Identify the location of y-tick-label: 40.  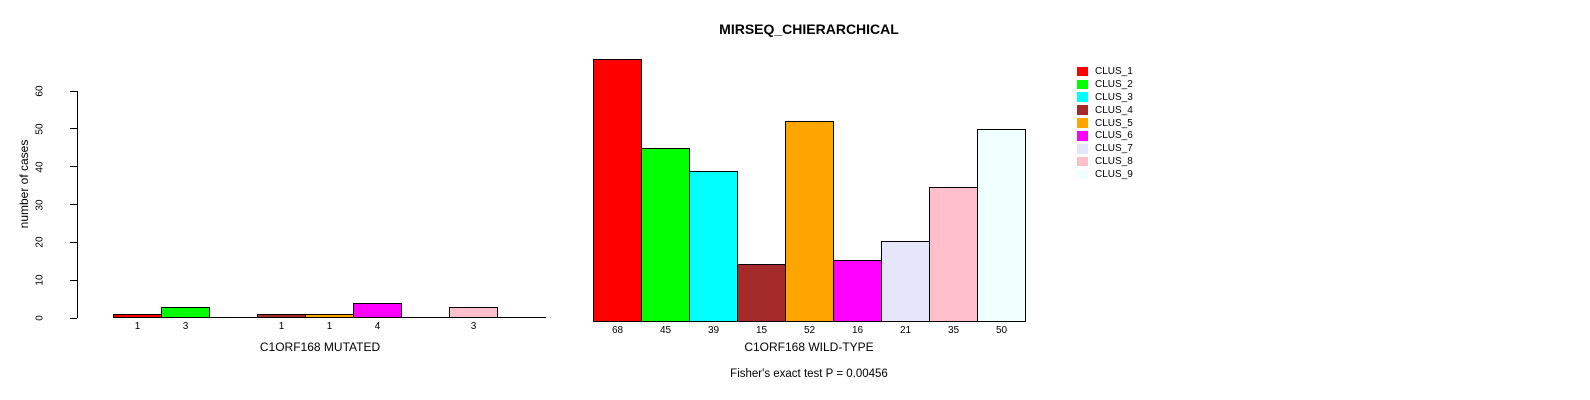
(40, 167).